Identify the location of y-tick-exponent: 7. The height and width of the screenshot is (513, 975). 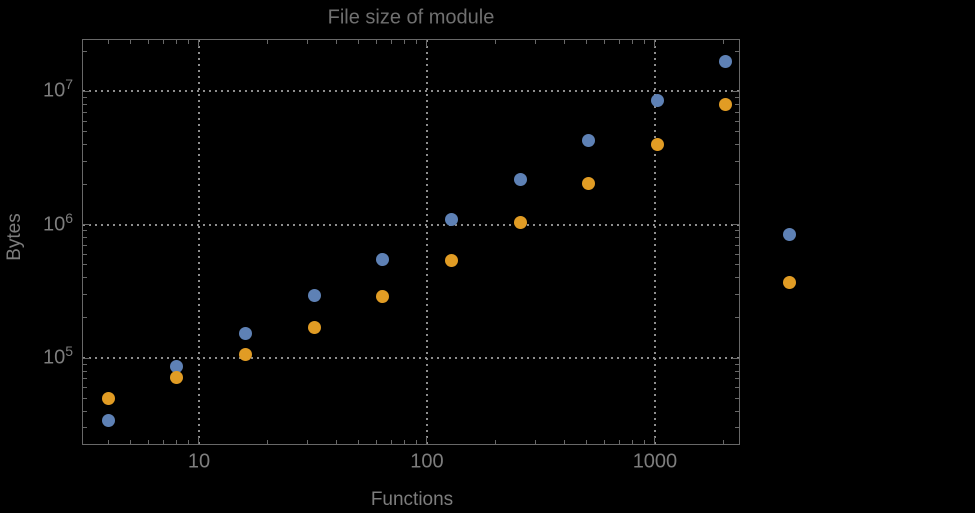
(69, 84).